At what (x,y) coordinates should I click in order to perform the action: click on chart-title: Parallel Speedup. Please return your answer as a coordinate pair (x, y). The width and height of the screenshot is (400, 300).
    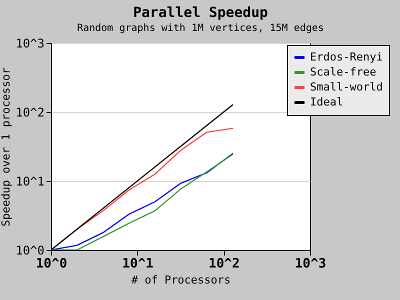
    Looking at the image, I should click on (200, 13).